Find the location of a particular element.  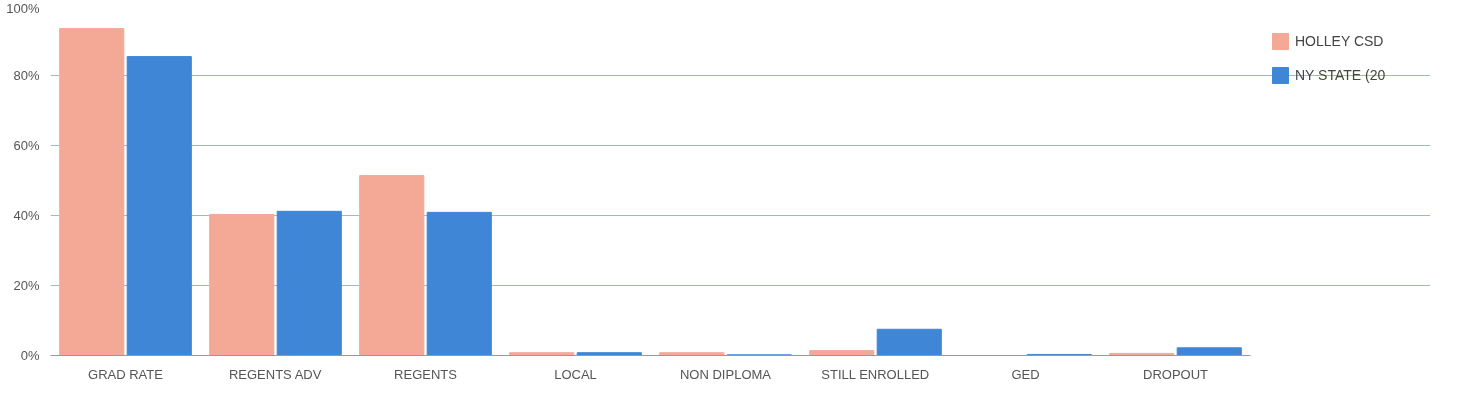

y-tick-label: 60% is located at coordinates (26, 145).